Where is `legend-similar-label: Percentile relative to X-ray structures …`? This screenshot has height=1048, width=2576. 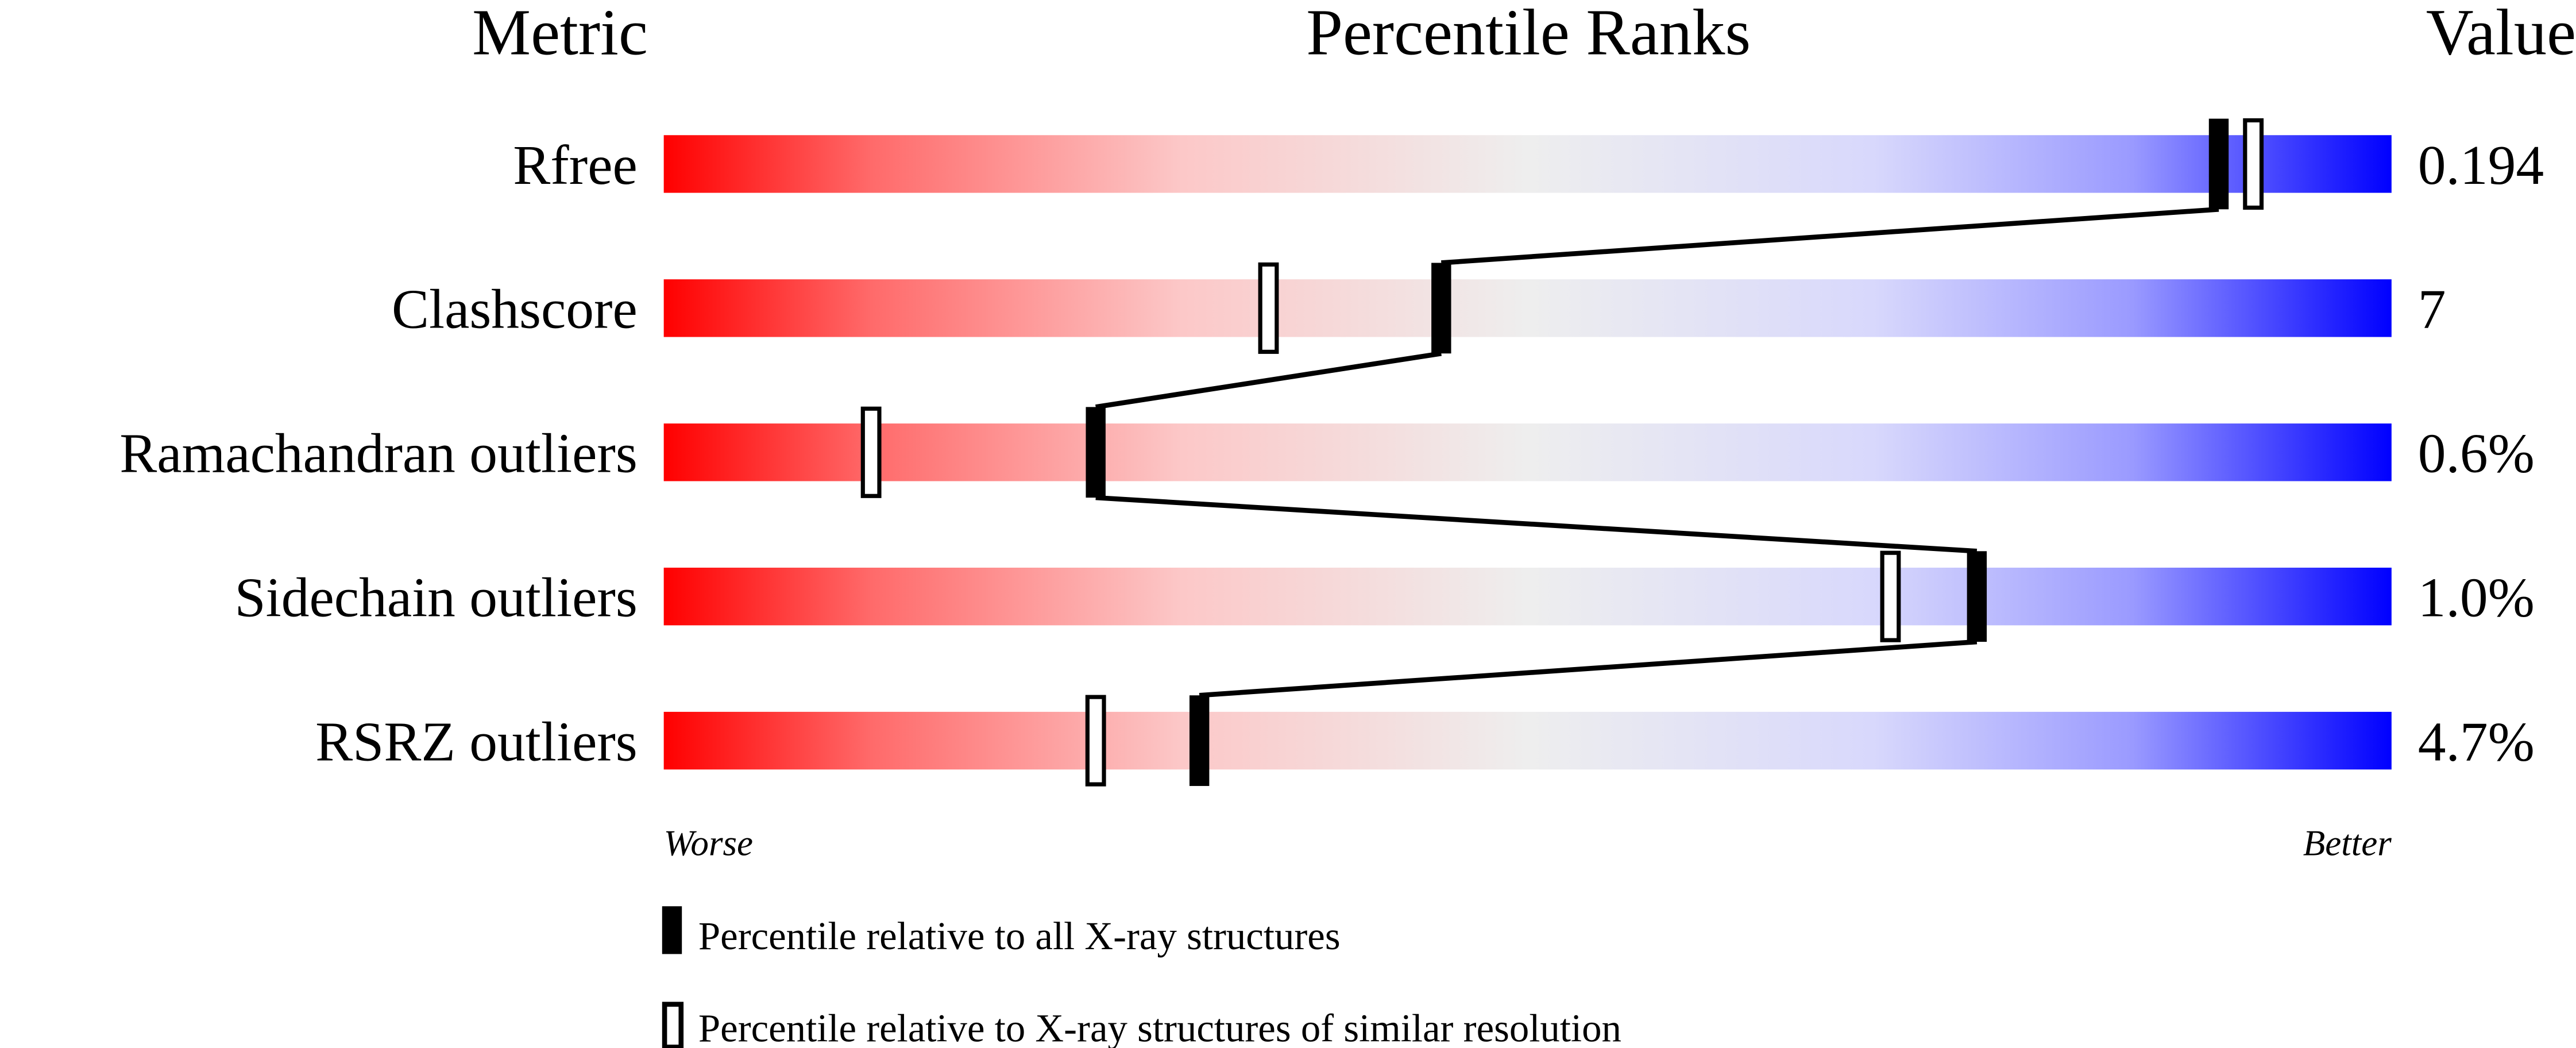
legend-similar-label: Percentile relative to X-ray structures … is located at coordinates (1159, 1027).